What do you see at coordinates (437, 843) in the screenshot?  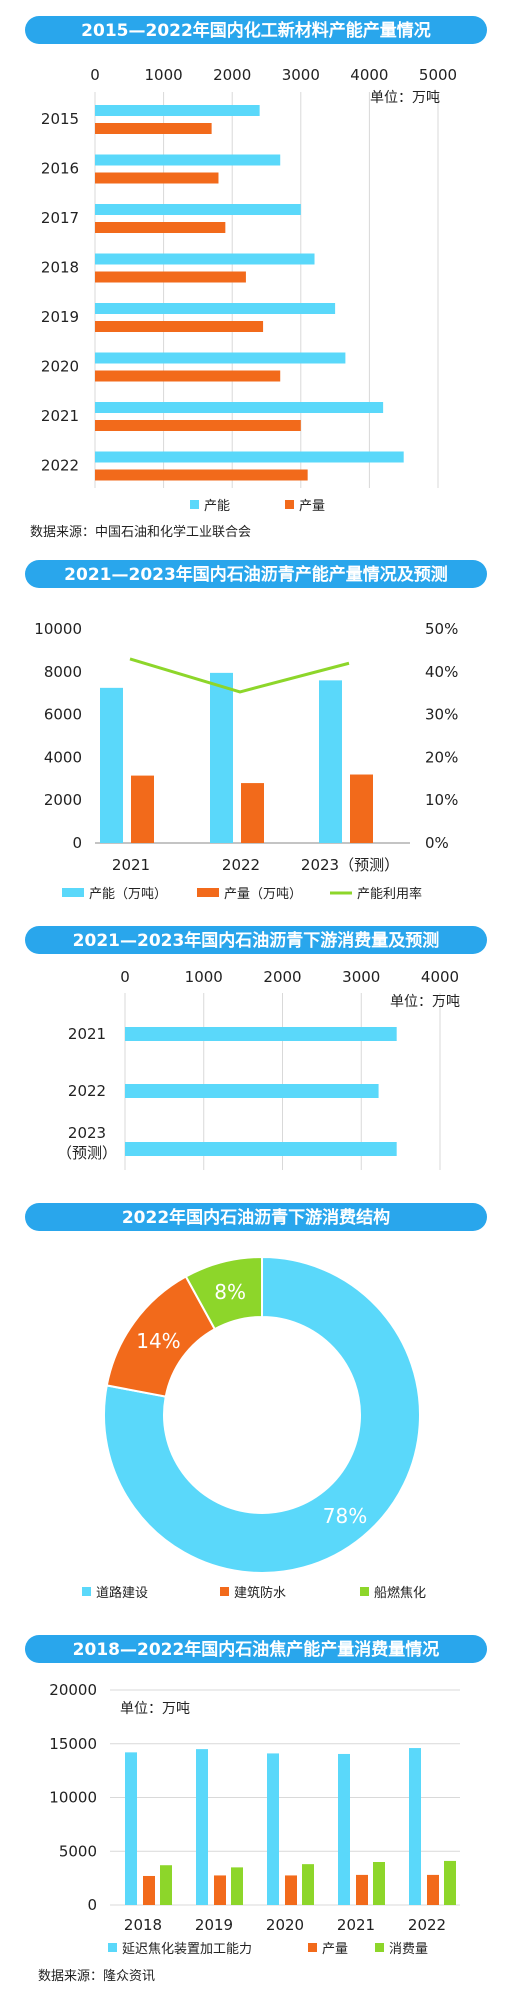 I see `y2-tick-label: 0%` at bounding box center [437, 843].